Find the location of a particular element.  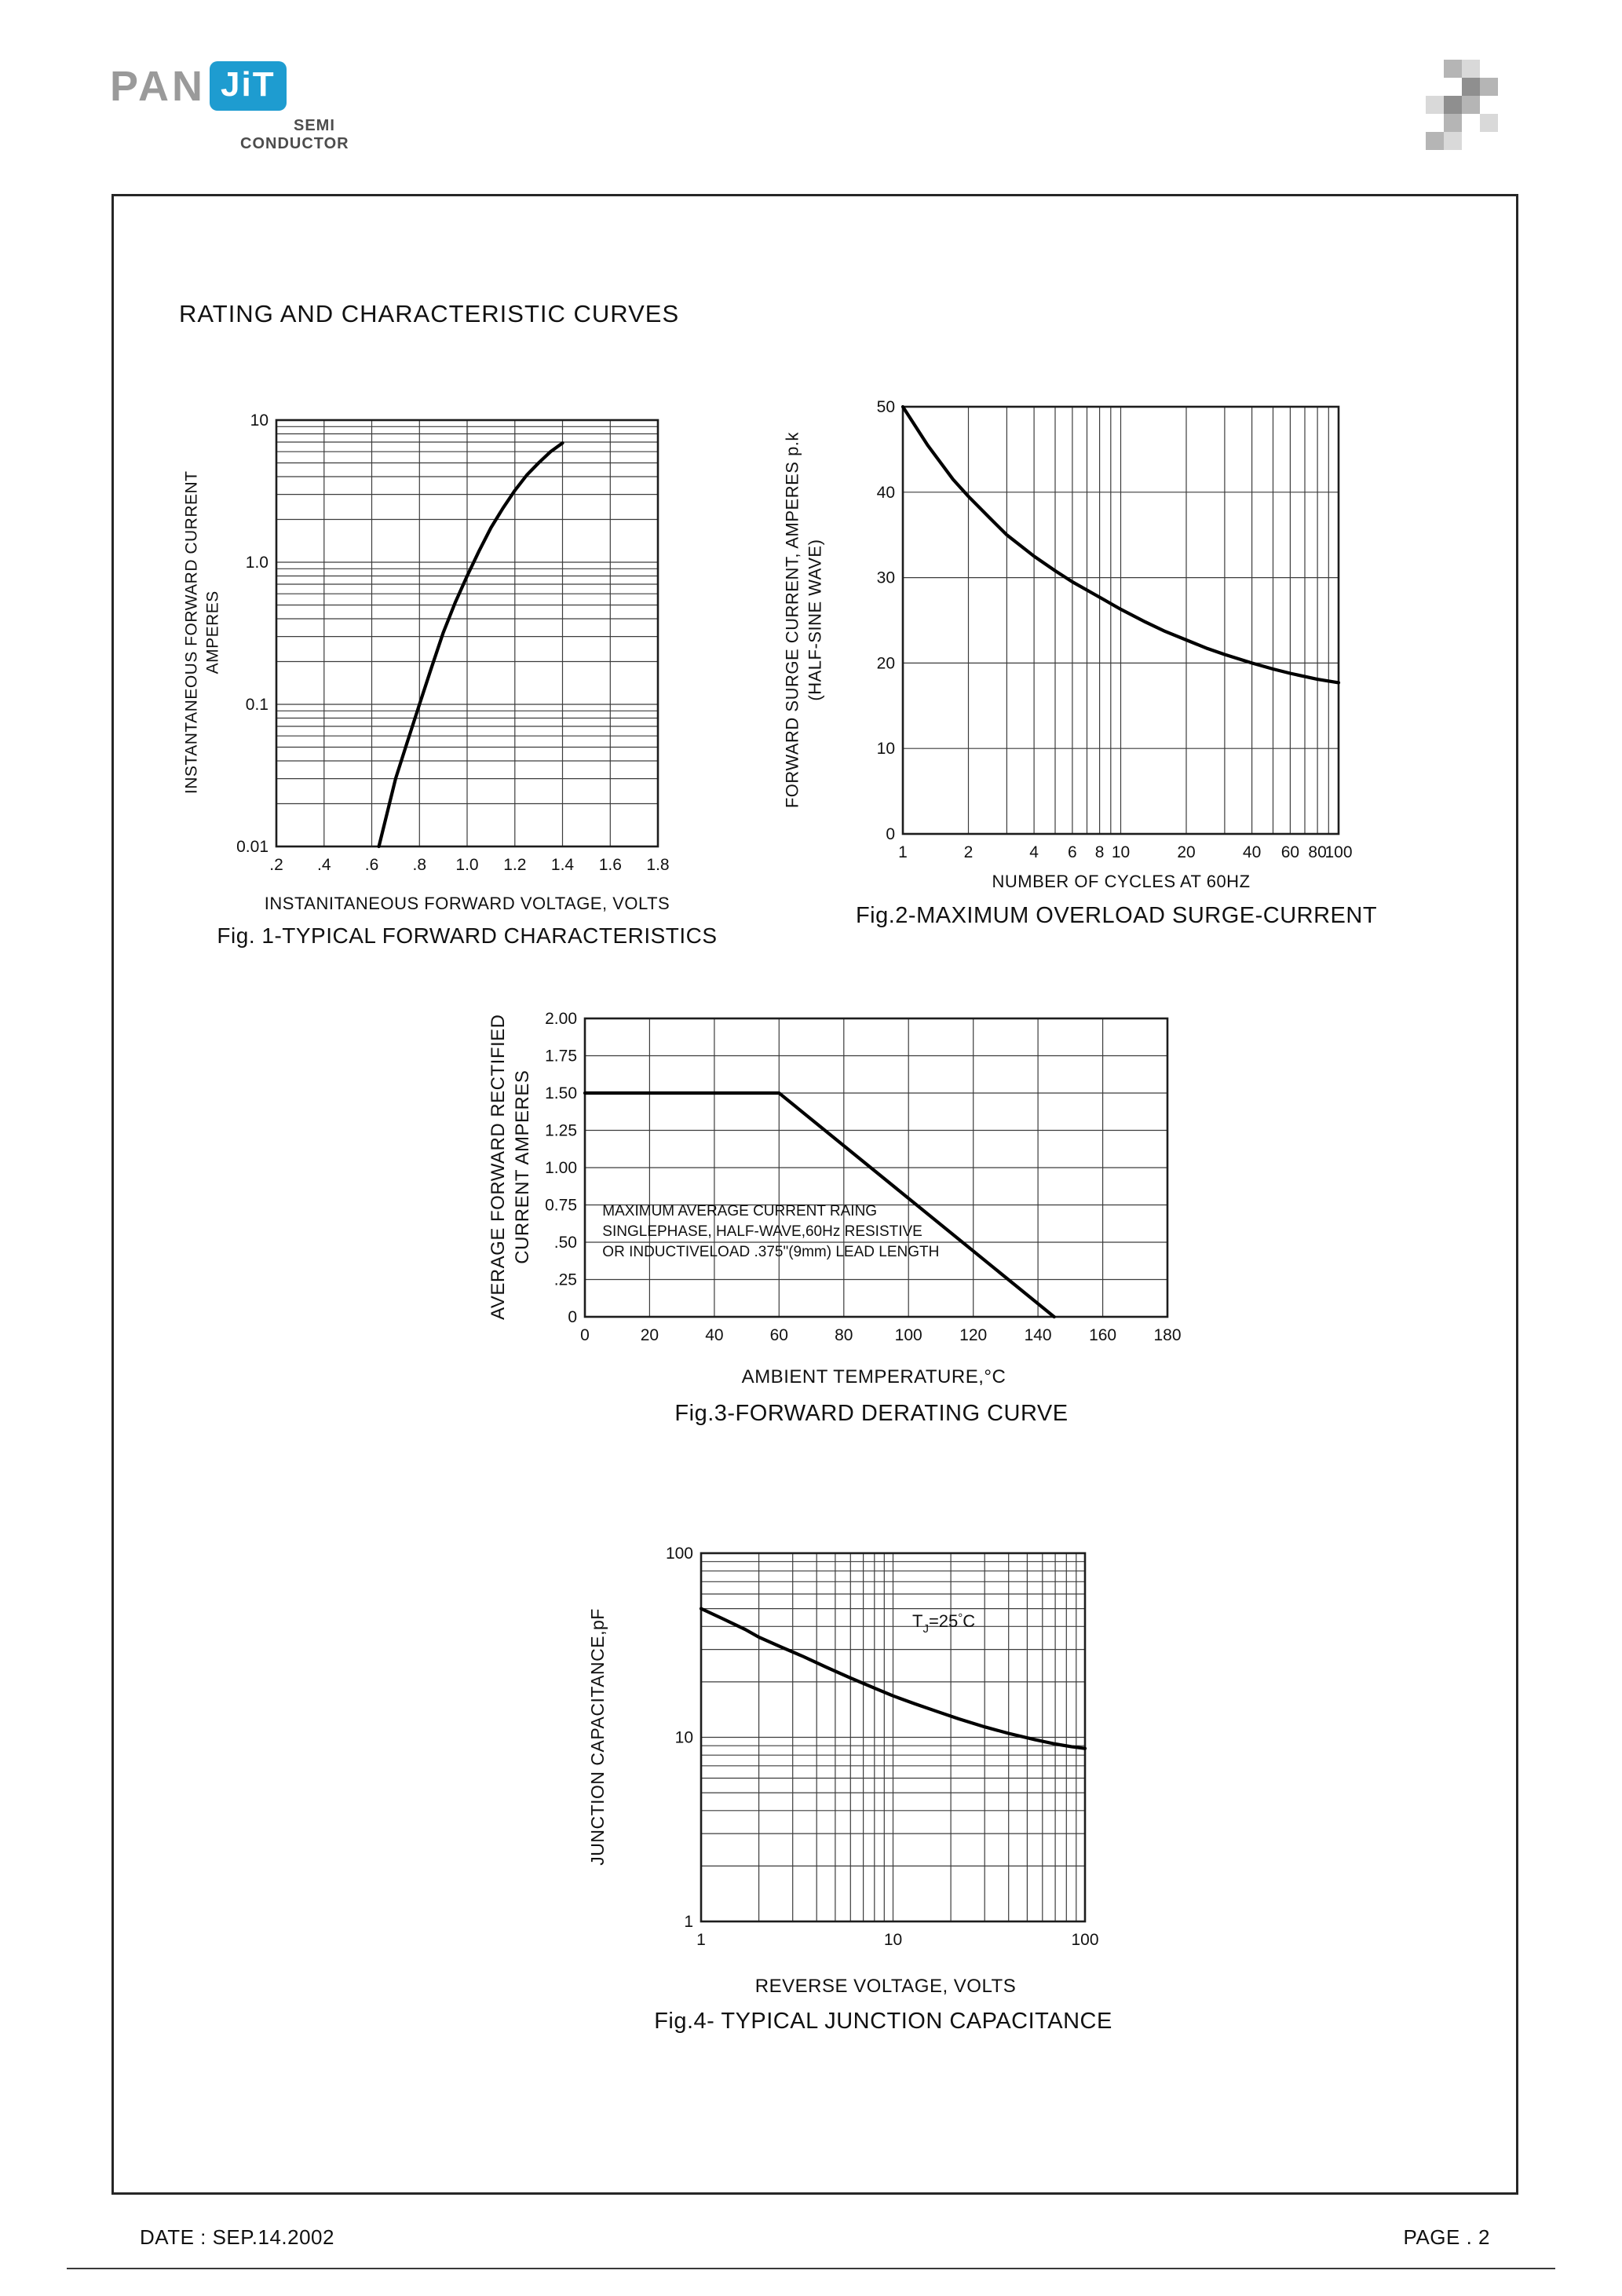

svg-text: 6 is located at coordinates (1072, 852).